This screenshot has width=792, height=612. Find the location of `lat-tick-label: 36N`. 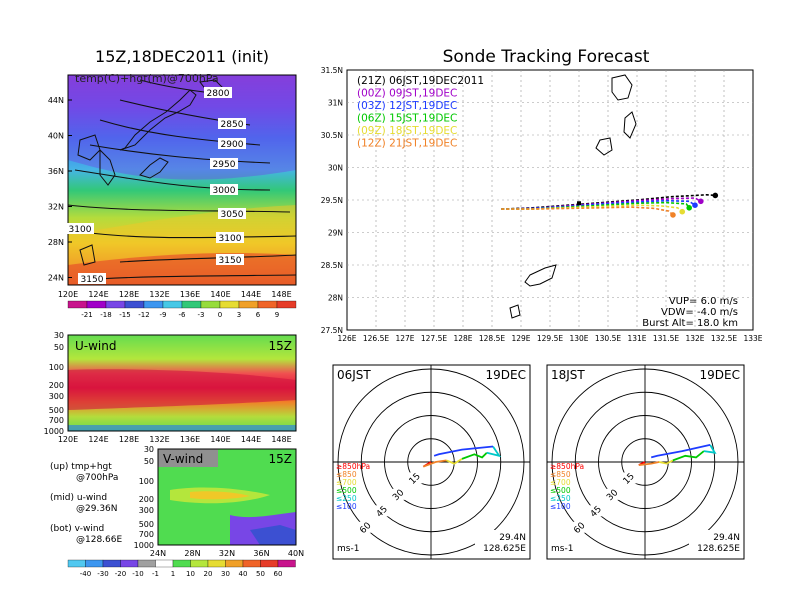

lat-tick-label: 36N is located at coordinates (56, 171).